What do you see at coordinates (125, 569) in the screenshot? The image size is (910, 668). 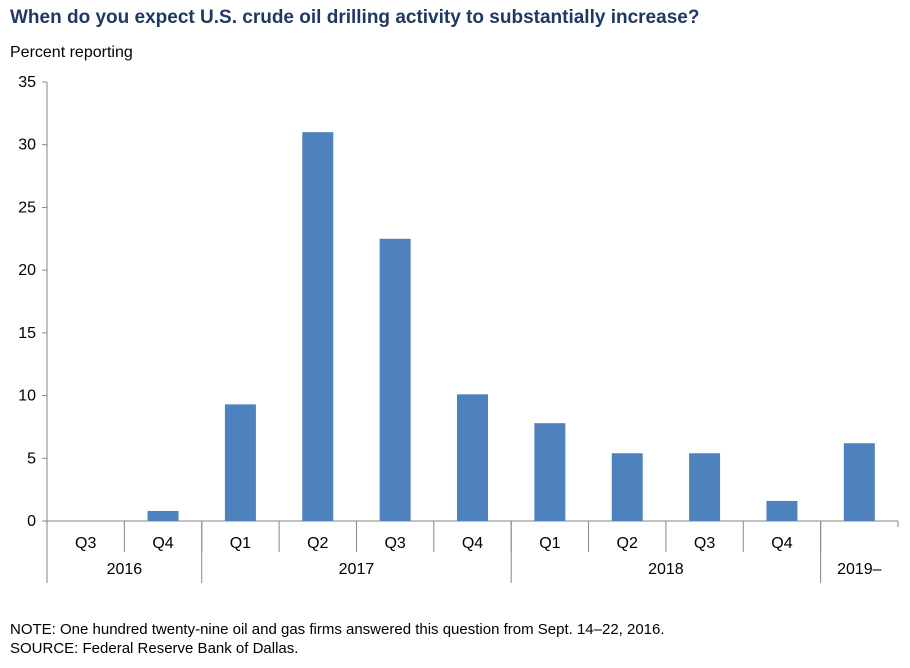 I see `group-label: 2016` at bounding box center [125, 569].